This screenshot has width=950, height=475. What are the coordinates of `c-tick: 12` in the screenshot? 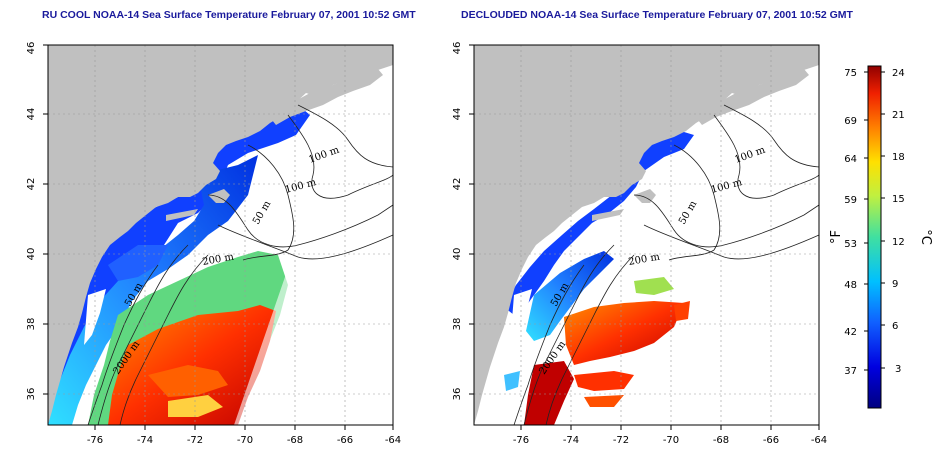 It's located at (898, 242).